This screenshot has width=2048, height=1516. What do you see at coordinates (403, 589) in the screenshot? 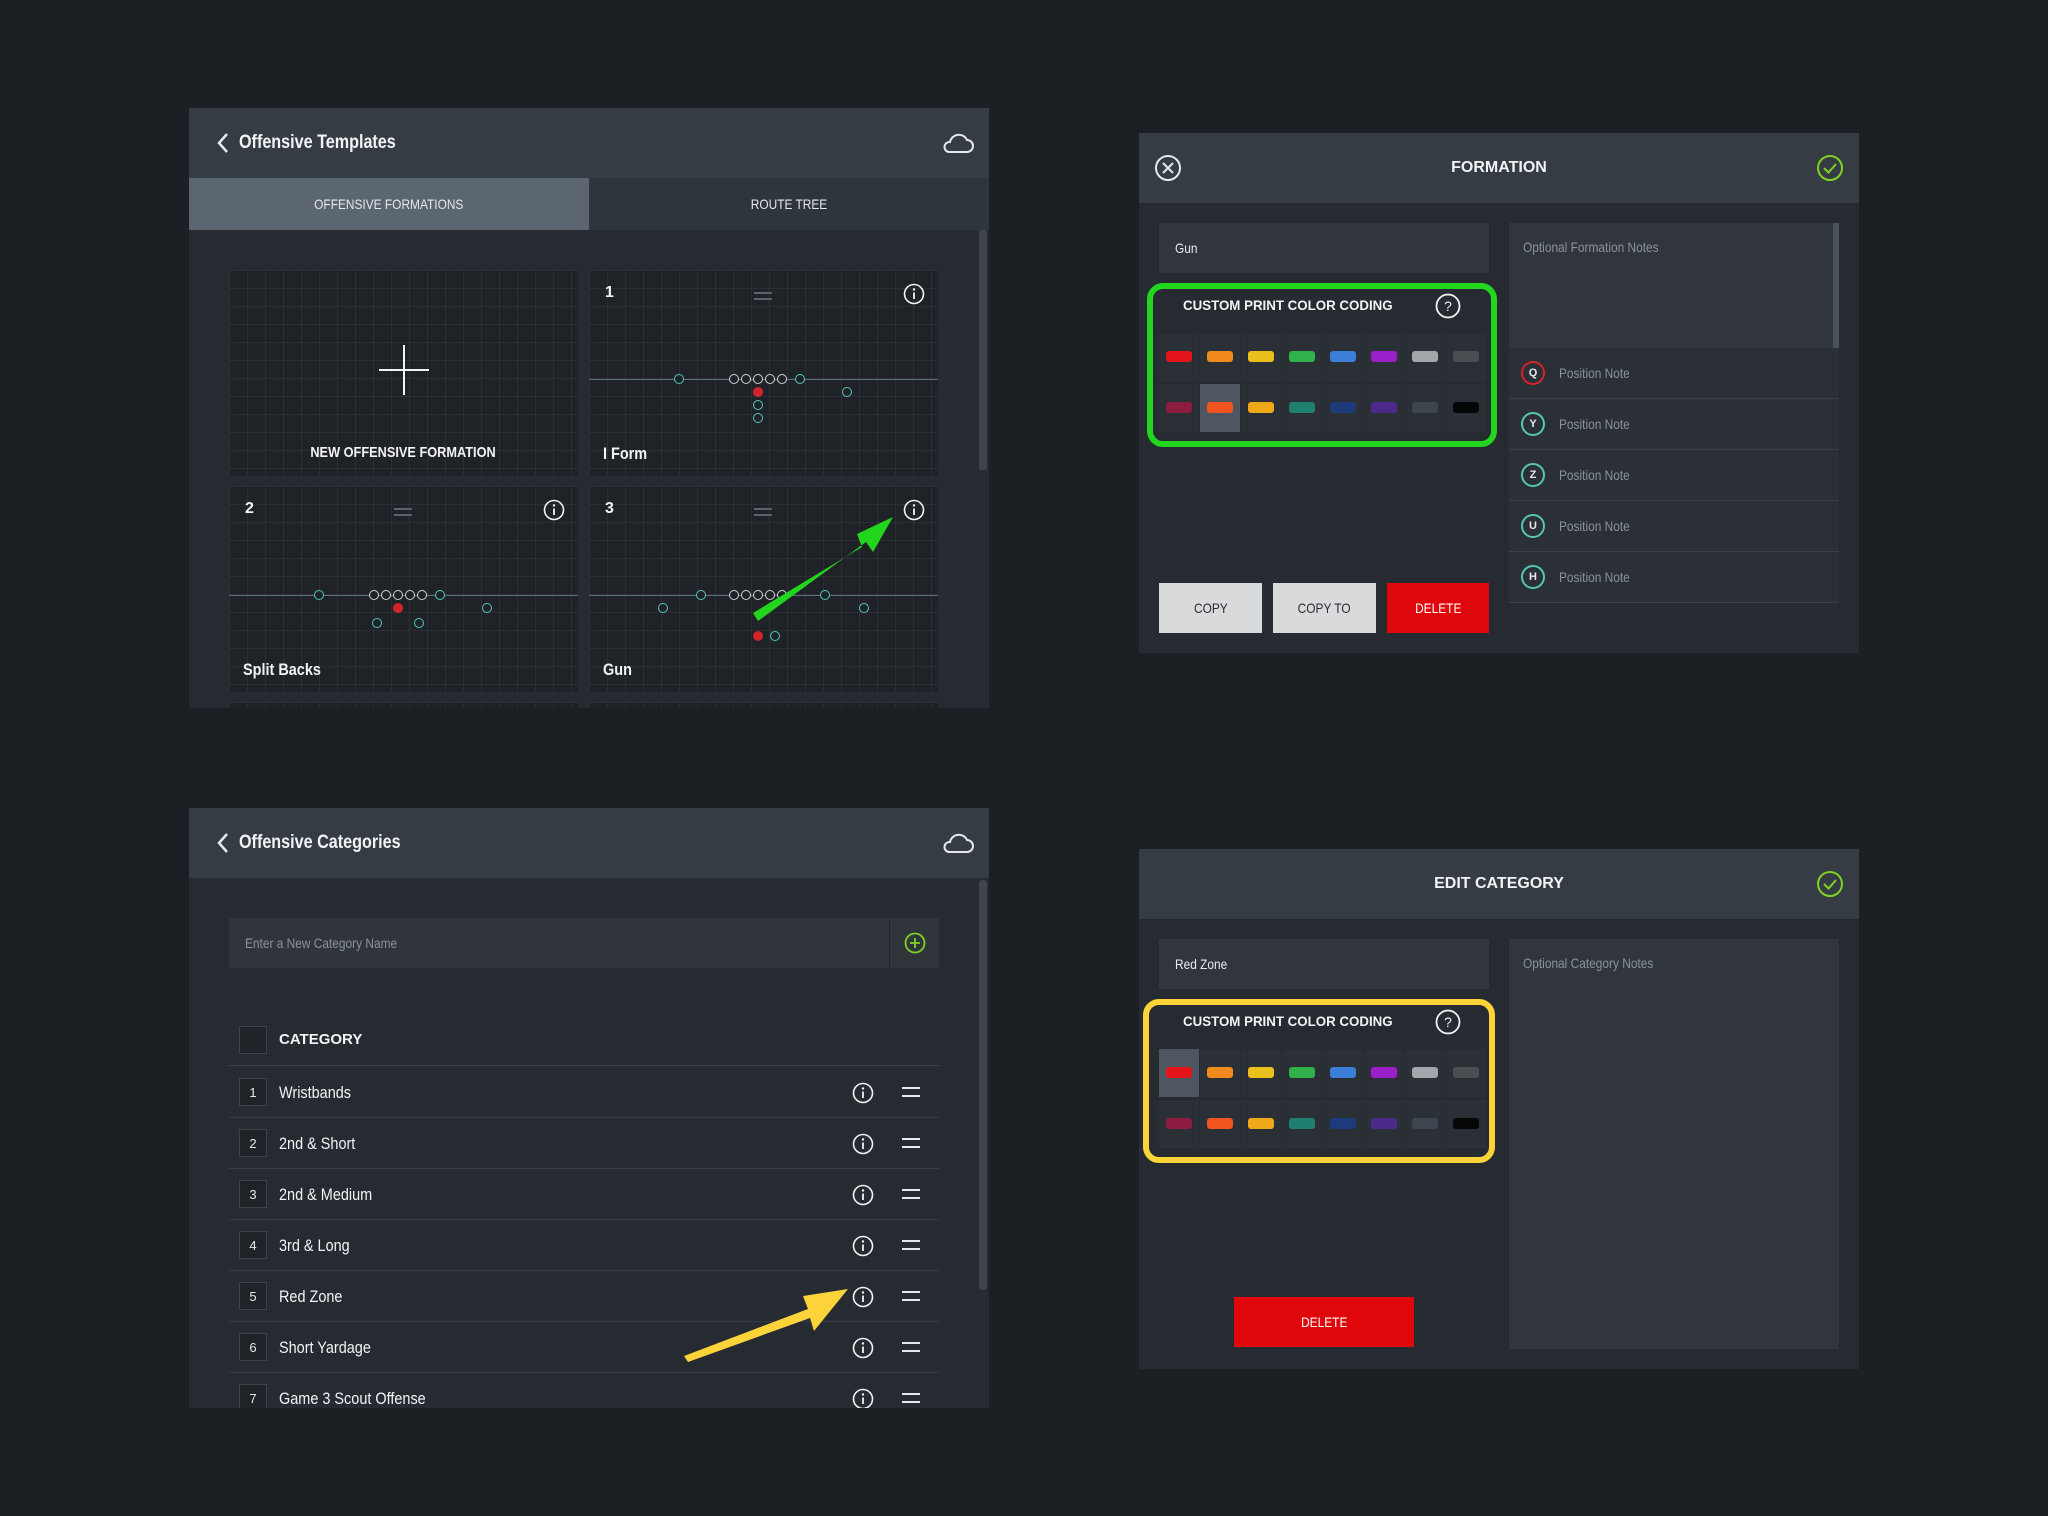
I see `formation-card-split-backs: 2 Split Backs` at bounding box center [403, 589].